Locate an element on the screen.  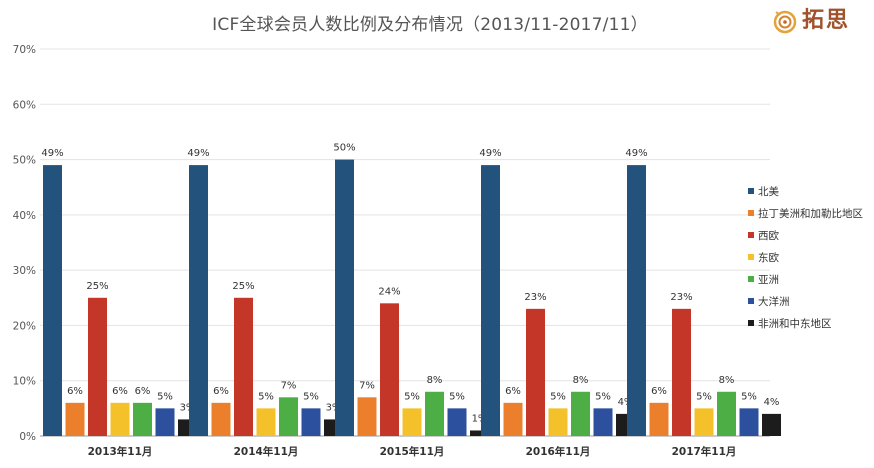
x-tick-label: 2017年11月 is located at coordinates (704, 451).